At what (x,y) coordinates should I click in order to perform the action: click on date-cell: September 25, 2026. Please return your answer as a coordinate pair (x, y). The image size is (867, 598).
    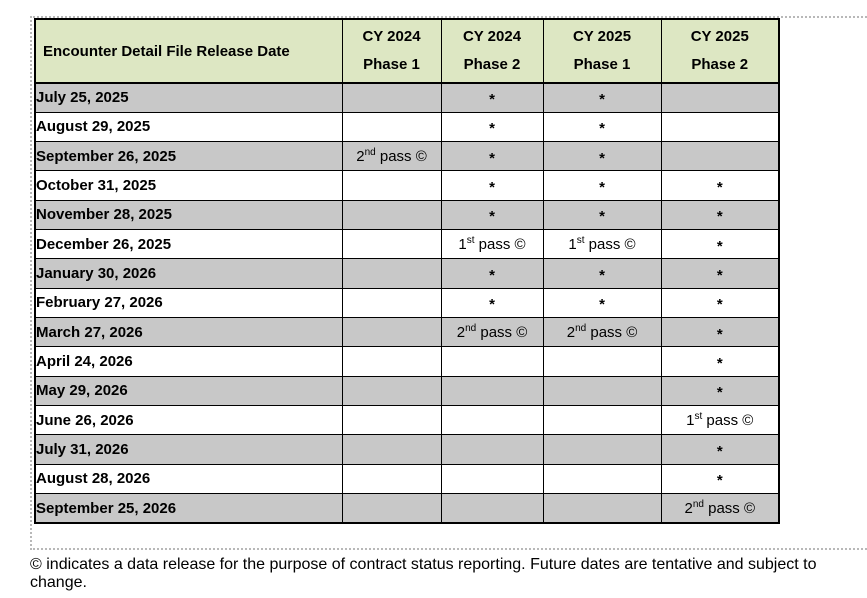
    Looking at the image, I should click on (188, 508).